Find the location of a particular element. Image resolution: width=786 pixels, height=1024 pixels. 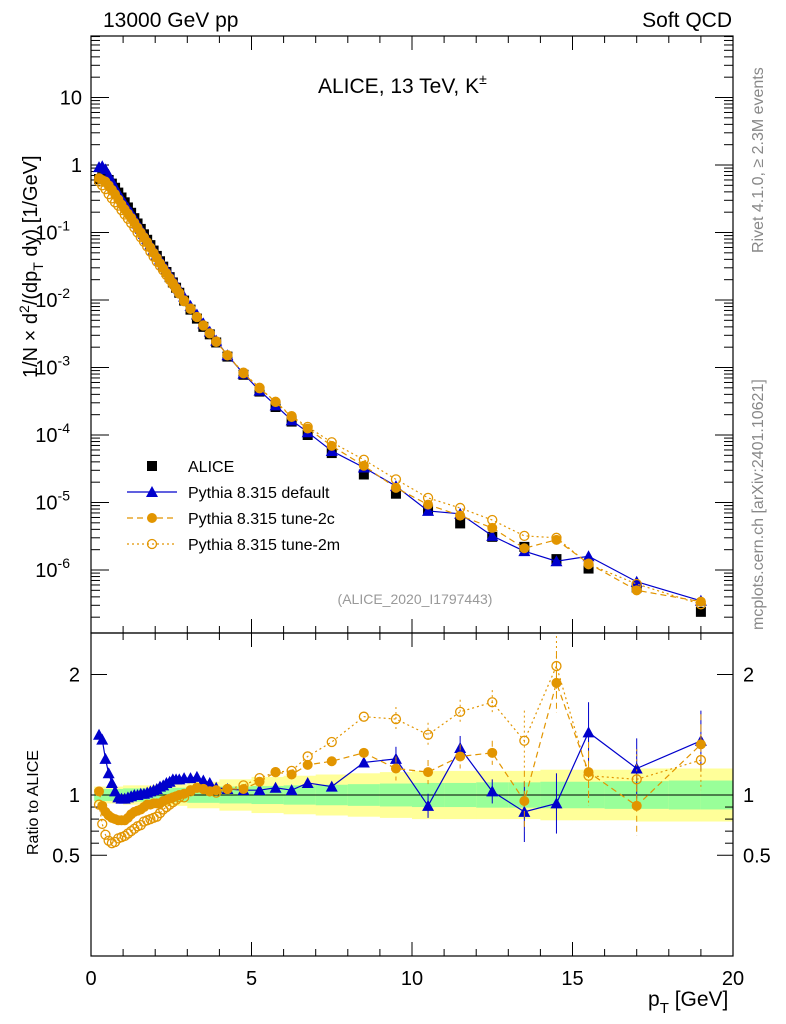

ratio-y-tick-label: 2 is located at coordinates (74, 676).